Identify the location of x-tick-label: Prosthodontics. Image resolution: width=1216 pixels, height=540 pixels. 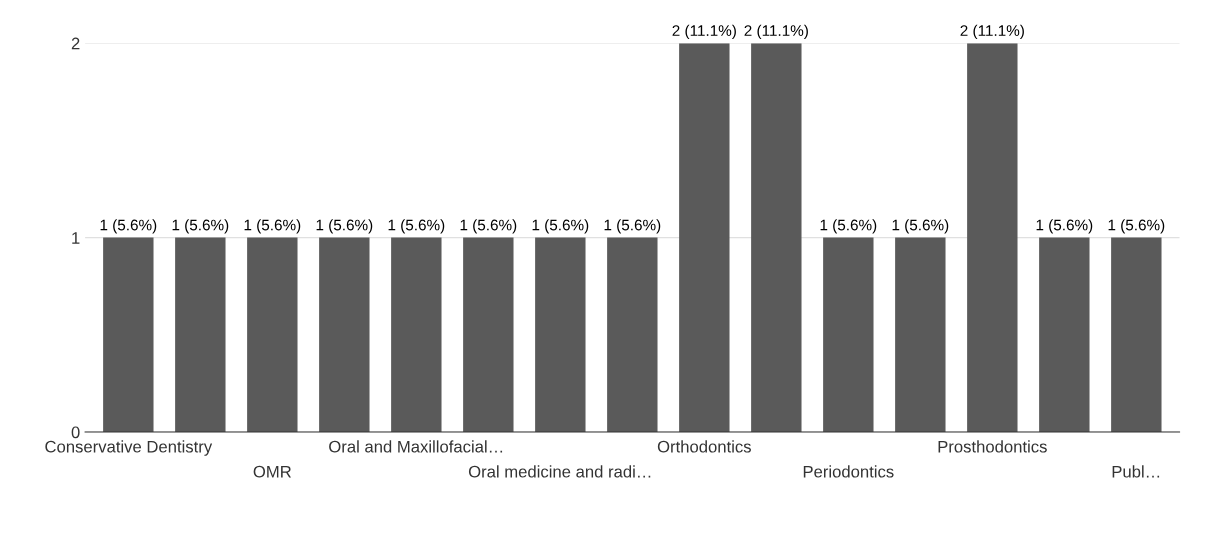
(992, 446).